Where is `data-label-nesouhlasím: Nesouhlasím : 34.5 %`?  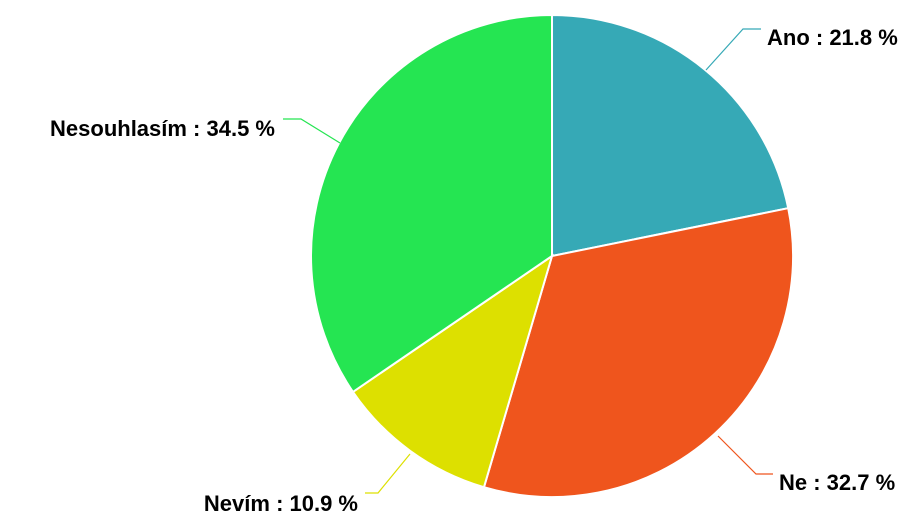
data-label-nesouhlasím: Nesouhlasím : 34.5 % is located at coordinates (162, 128).